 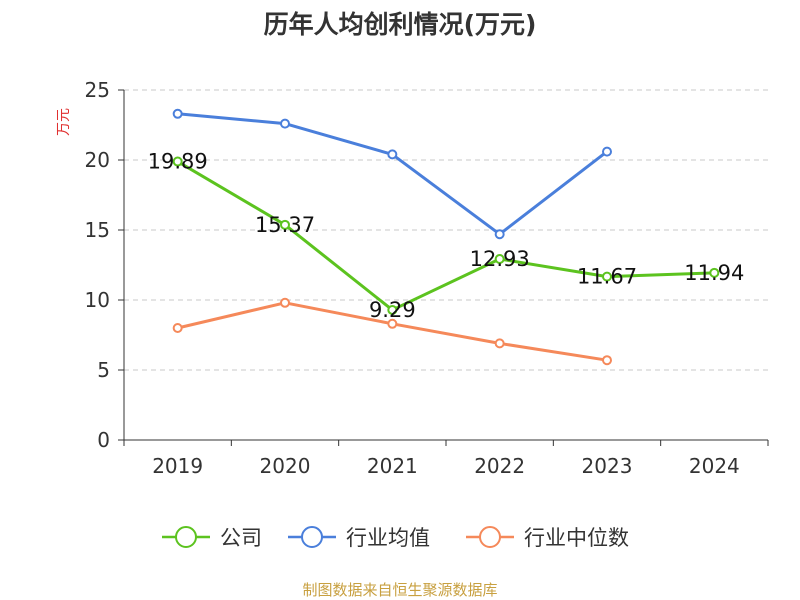 I want to click on legend-item-2: 行业中位数, so click(x=547, y=538).